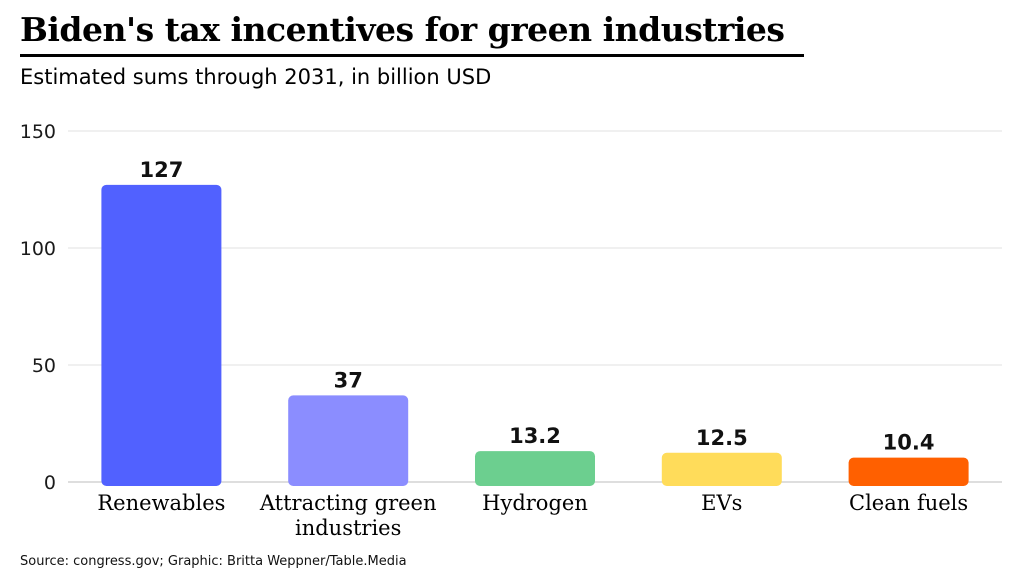  What do you see at coordinates (348, 380) in the screenshot?
I see `data-label: 37` at bounding box center [348, 380].